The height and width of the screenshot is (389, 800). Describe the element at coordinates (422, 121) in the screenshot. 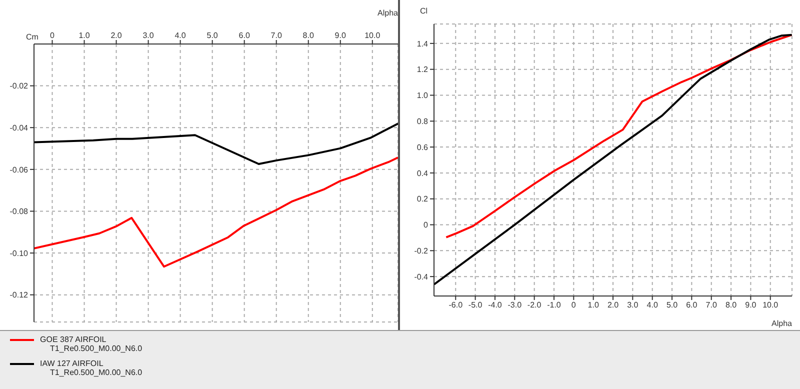

I see `y-tick-label: 0.8` at that location.